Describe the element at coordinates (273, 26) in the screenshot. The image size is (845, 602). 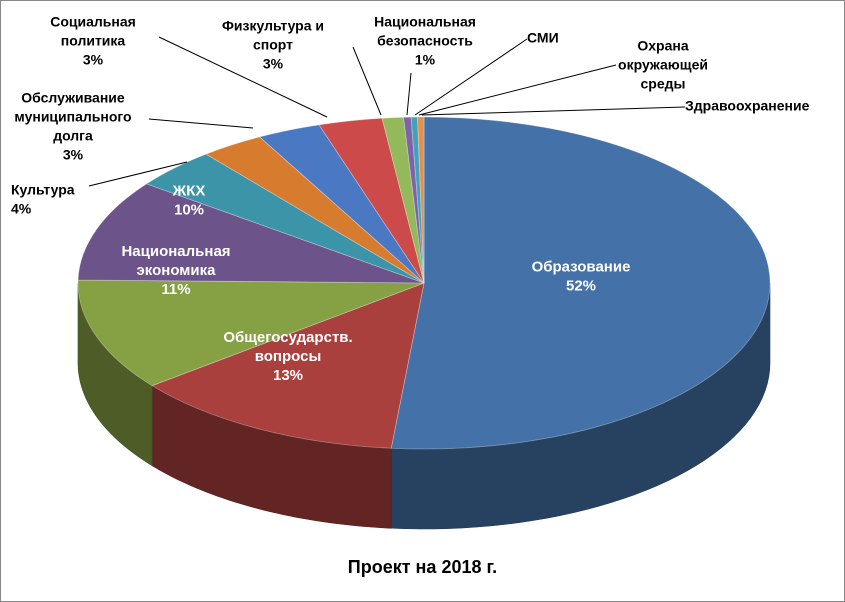
I see `slice-label-физкультура-и-спорт: Физкультура и` at that location.